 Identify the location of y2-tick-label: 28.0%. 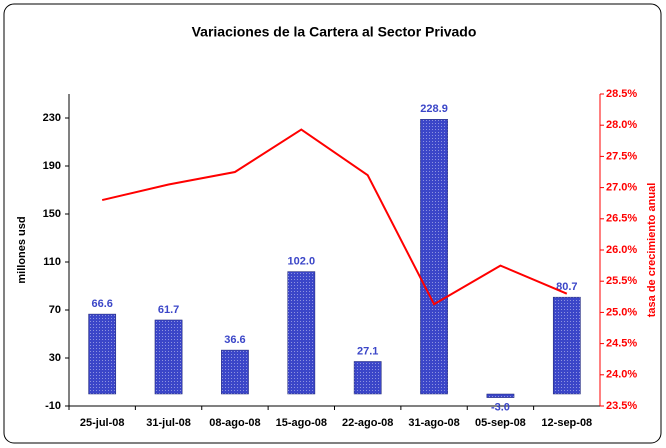
(621, 125).